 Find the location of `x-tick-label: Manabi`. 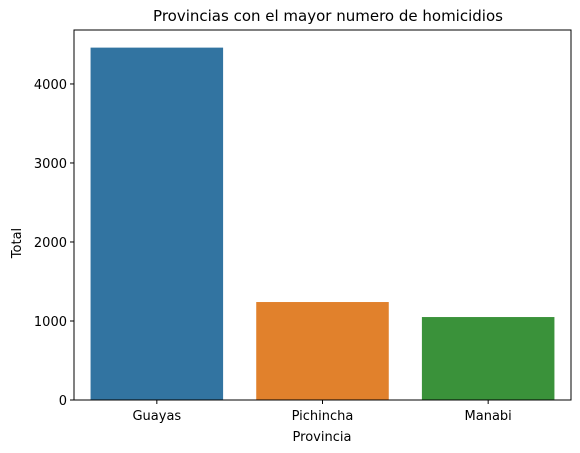

x-tick-label: Manabi is located at coordinates (488, 416).